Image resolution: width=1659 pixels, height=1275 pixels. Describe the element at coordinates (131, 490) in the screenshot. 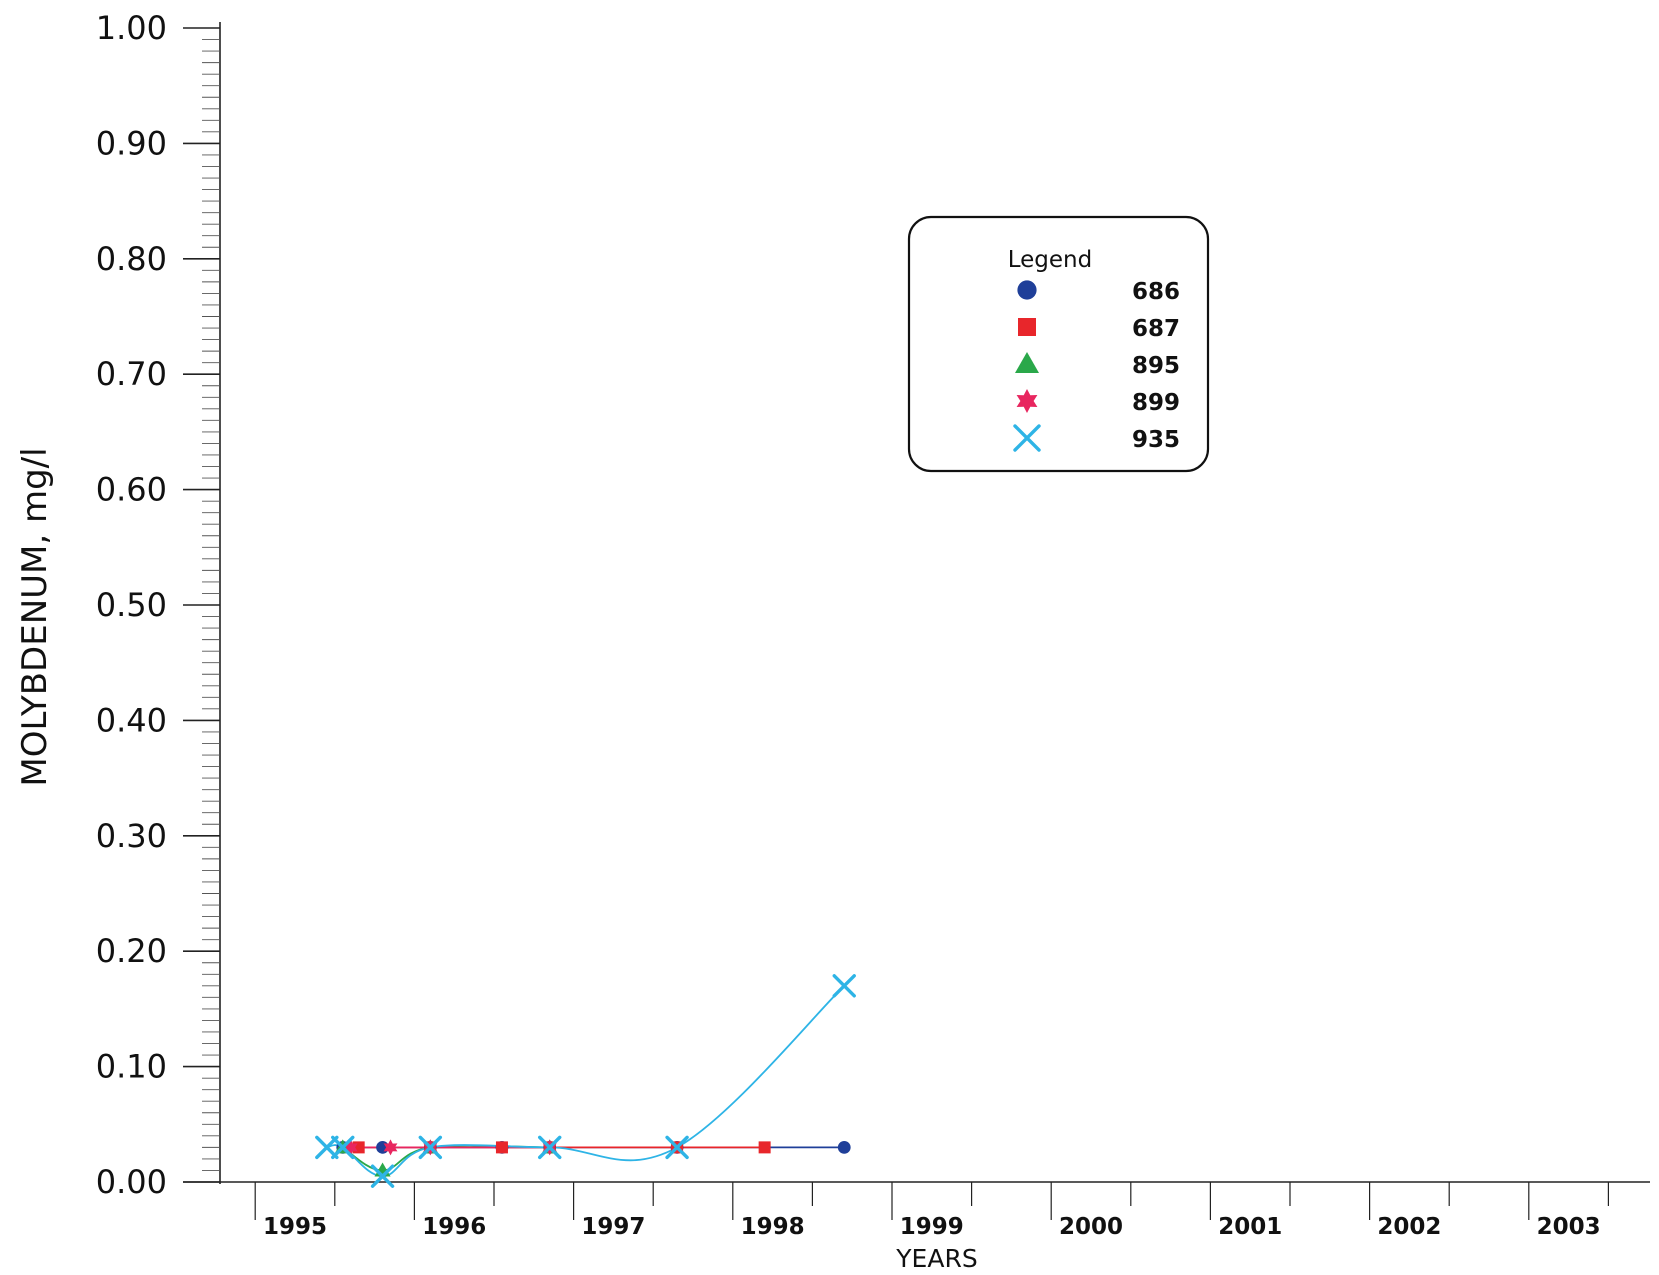

I see `y-tick-label: 0.60` at that location.